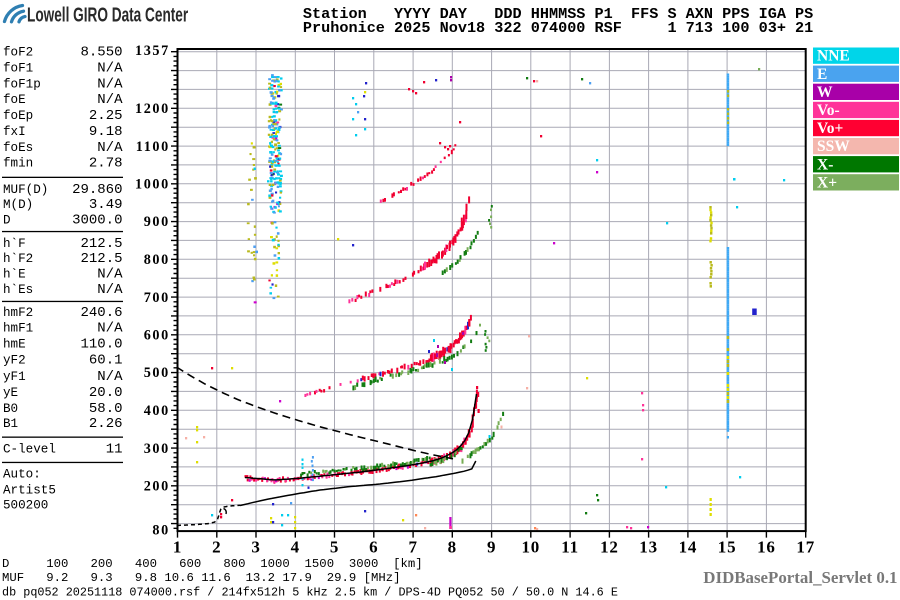 Image resolution: width=900 pixels, height=600 pixels. Describe the element at coordinates (828, 110) in the screenshot. I see `svg-text: Vo-` at that location.